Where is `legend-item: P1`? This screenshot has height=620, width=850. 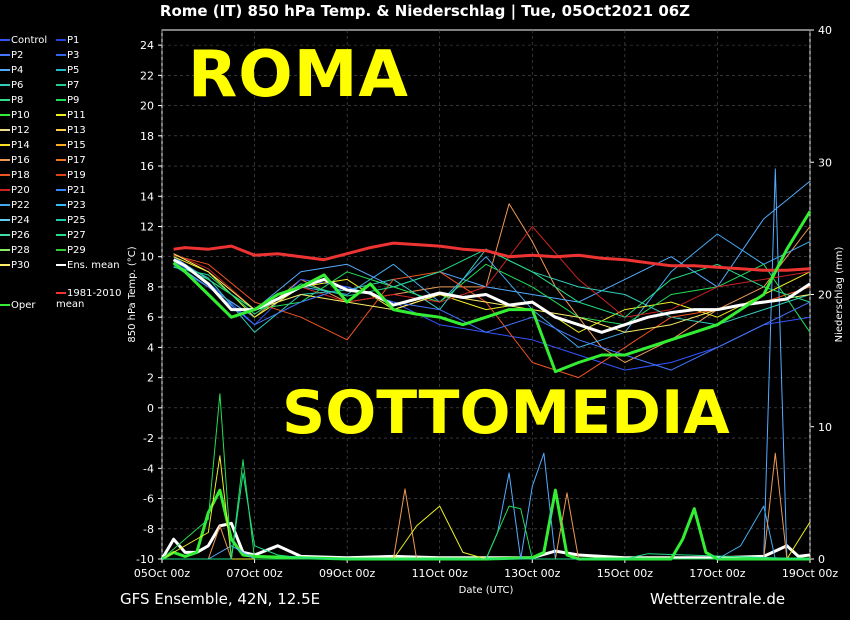
legend-item: P1 is located at coordinates (67, 40).